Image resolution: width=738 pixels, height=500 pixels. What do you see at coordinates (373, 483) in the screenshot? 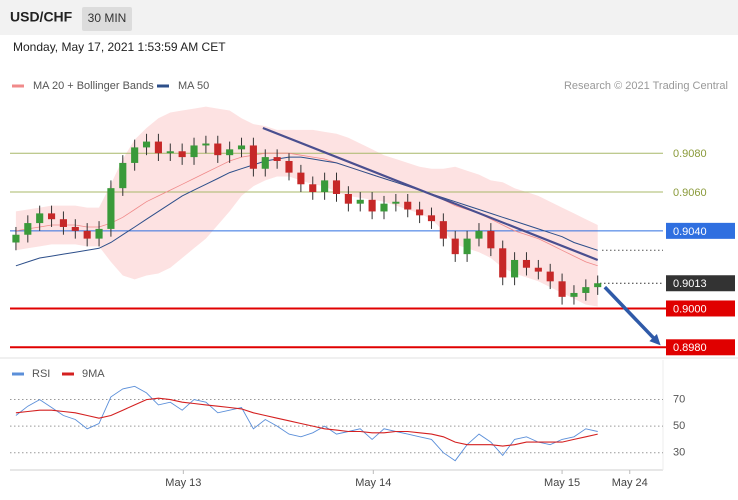
I see `x-tick-label: May 14` at bounding box center [373, 483].